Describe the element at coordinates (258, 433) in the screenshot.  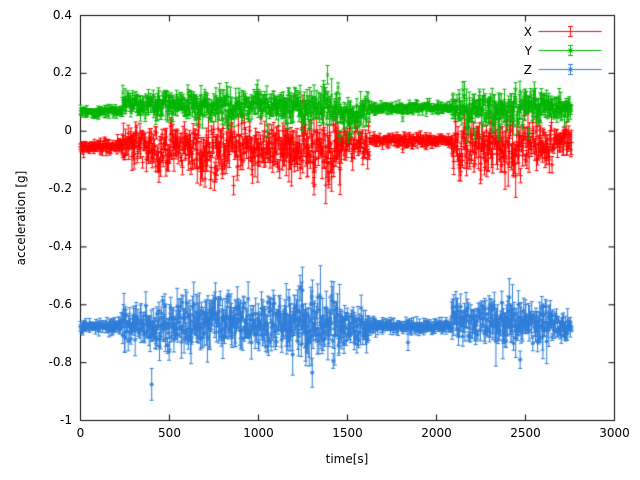
I see `x-tick-label: 1000` at that location.